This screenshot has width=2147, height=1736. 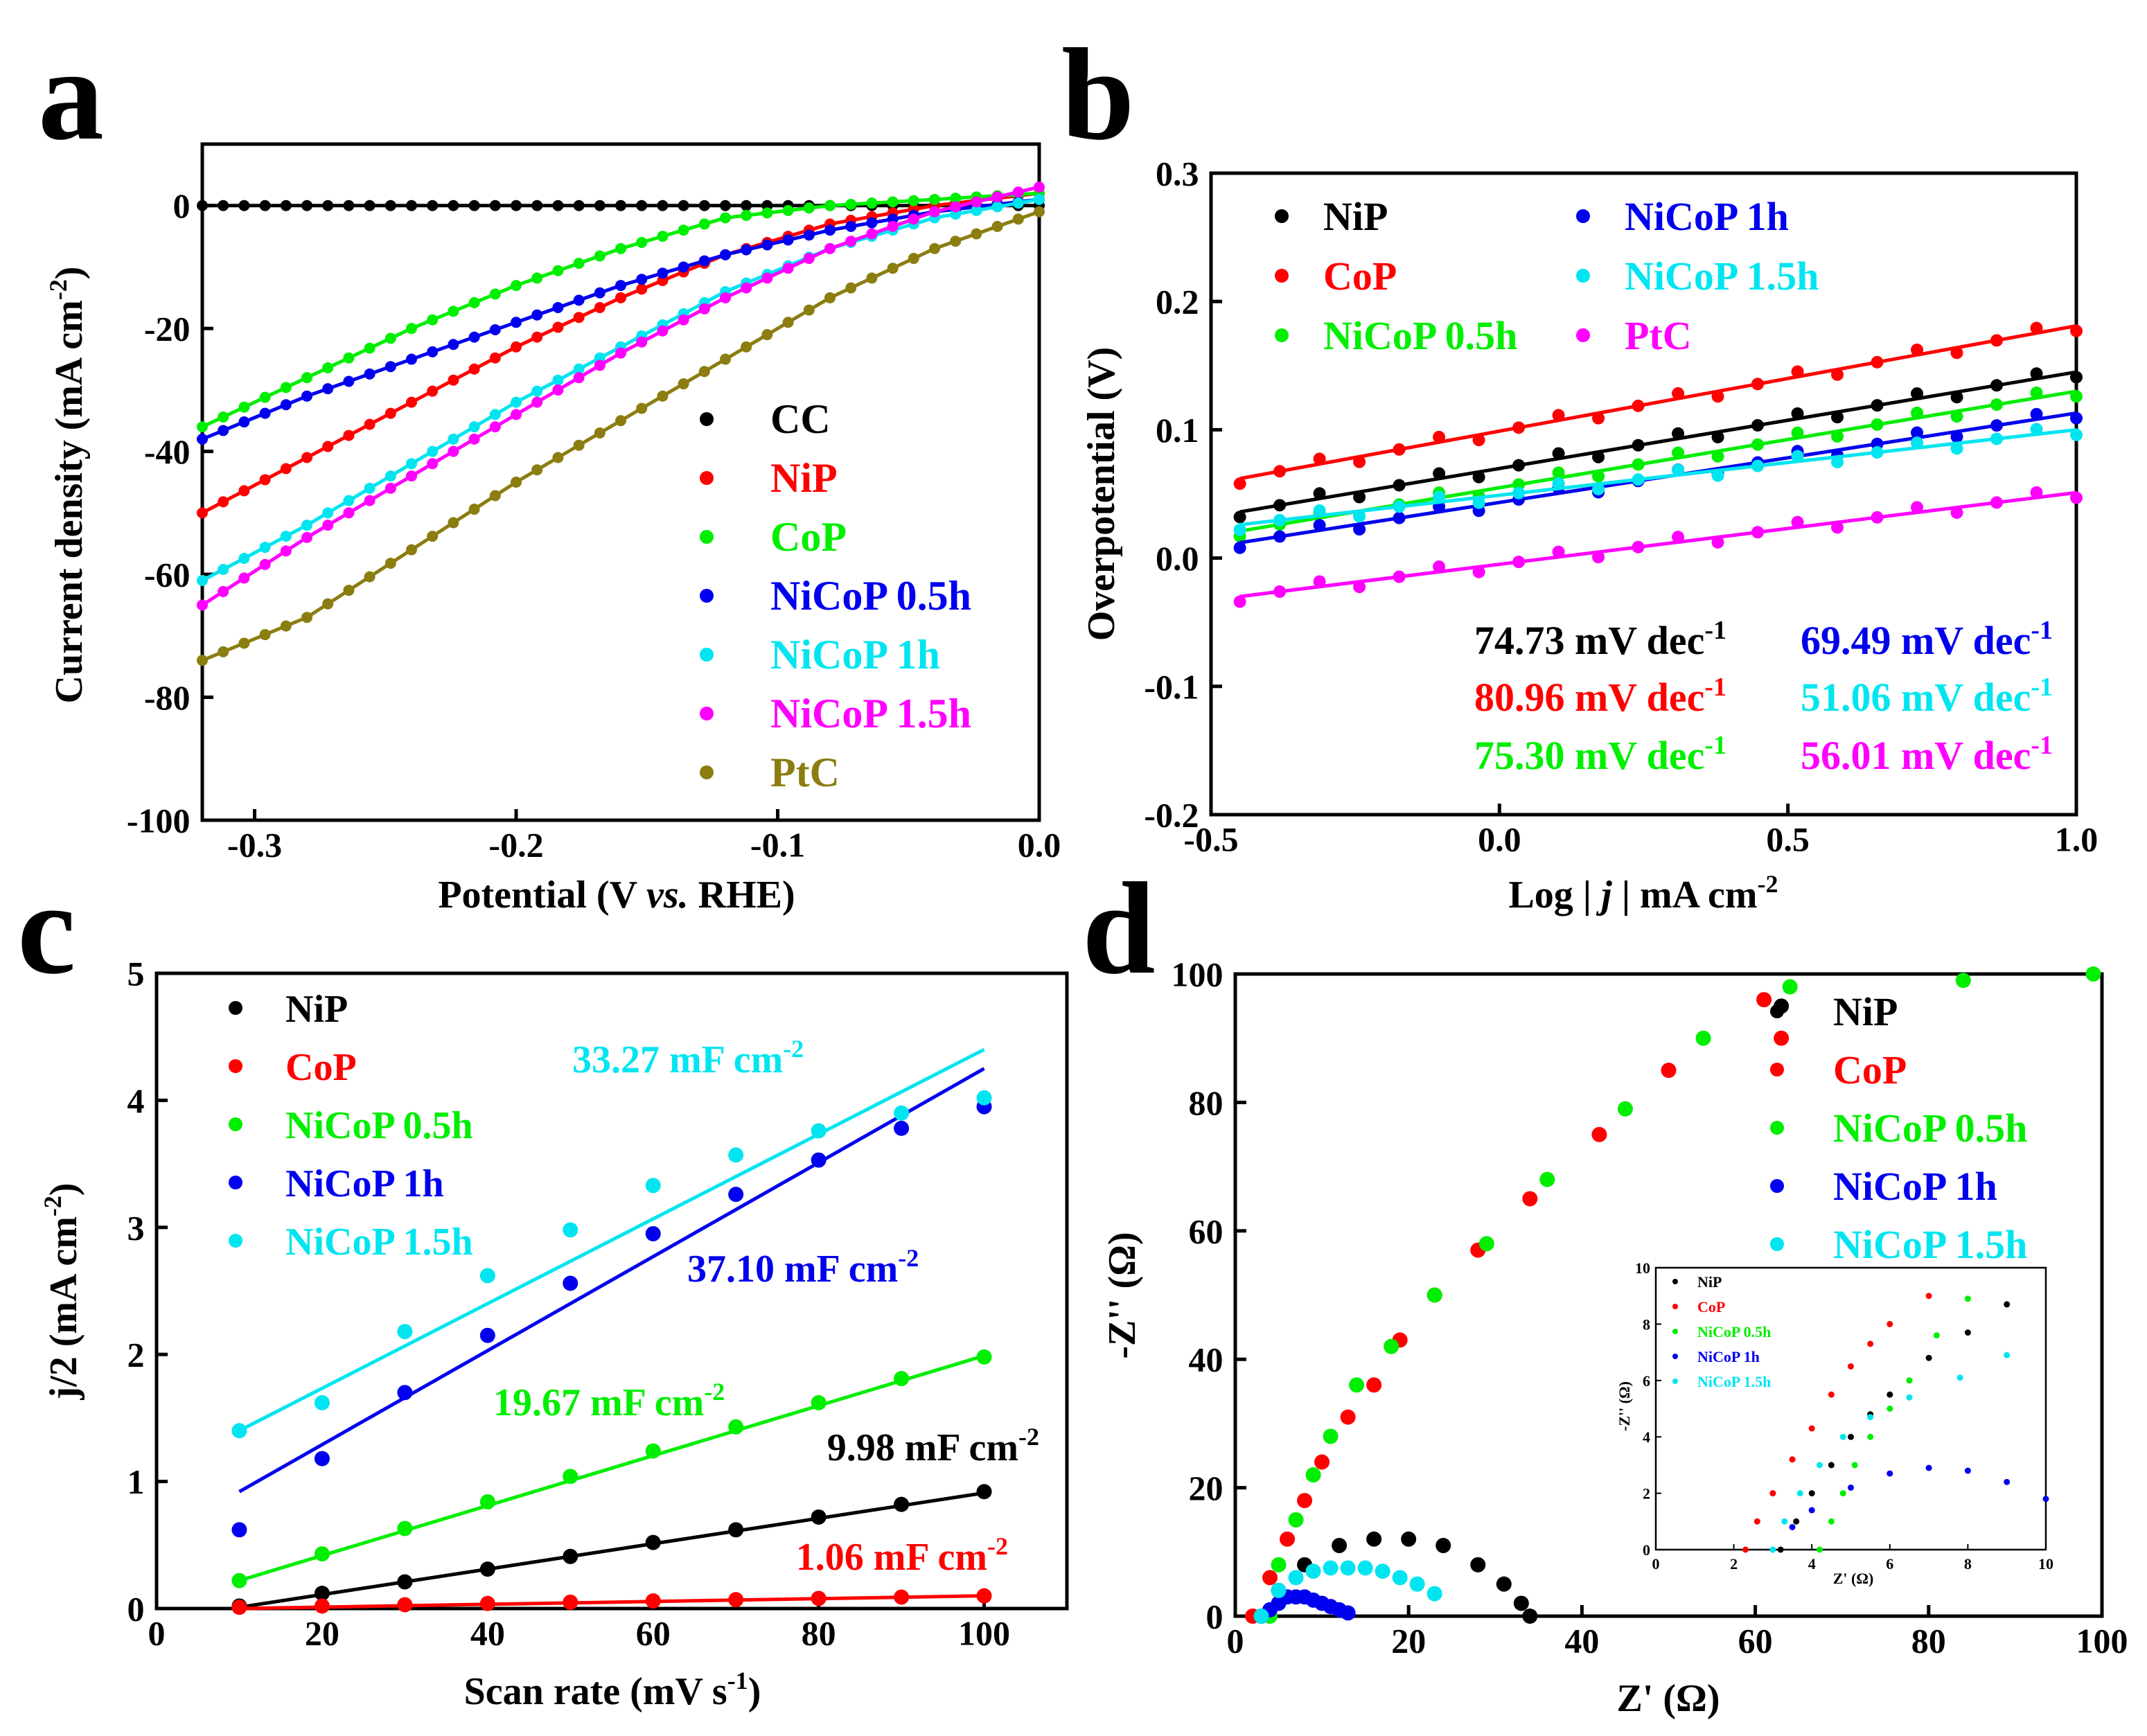 What do you see at coordinates (1968, 1564) in the screenshot?
I see `inset-x-tick-label: 8` at bounding box center [1968, 1564].